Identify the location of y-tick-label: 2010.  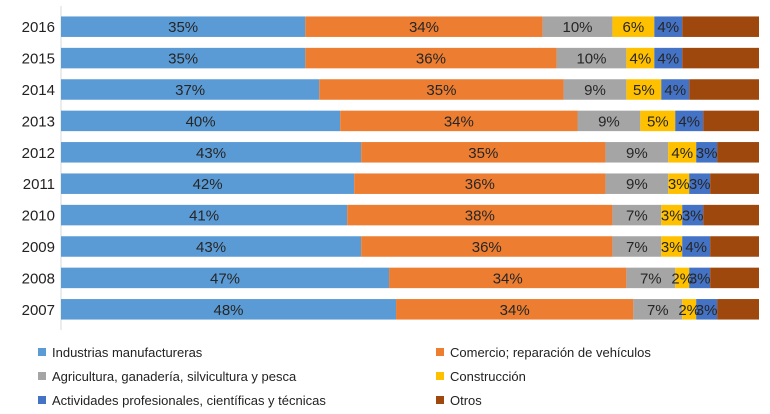
(38, 216).